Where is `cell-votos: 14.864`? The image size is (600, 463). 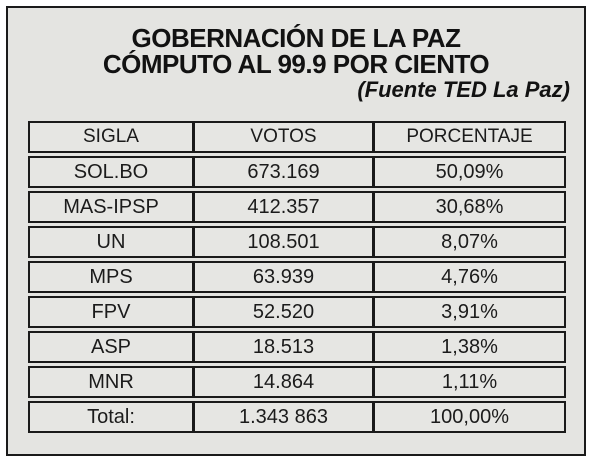 cell-votos: 14.864 is located at coordinates (285, 382).